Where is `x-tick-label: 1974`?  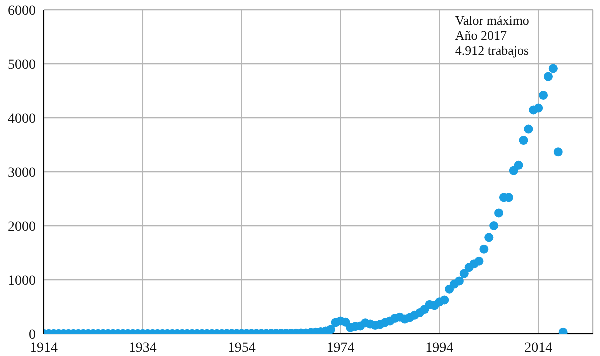 x-tick-label: 1974 is located at coordinates (340, 348).